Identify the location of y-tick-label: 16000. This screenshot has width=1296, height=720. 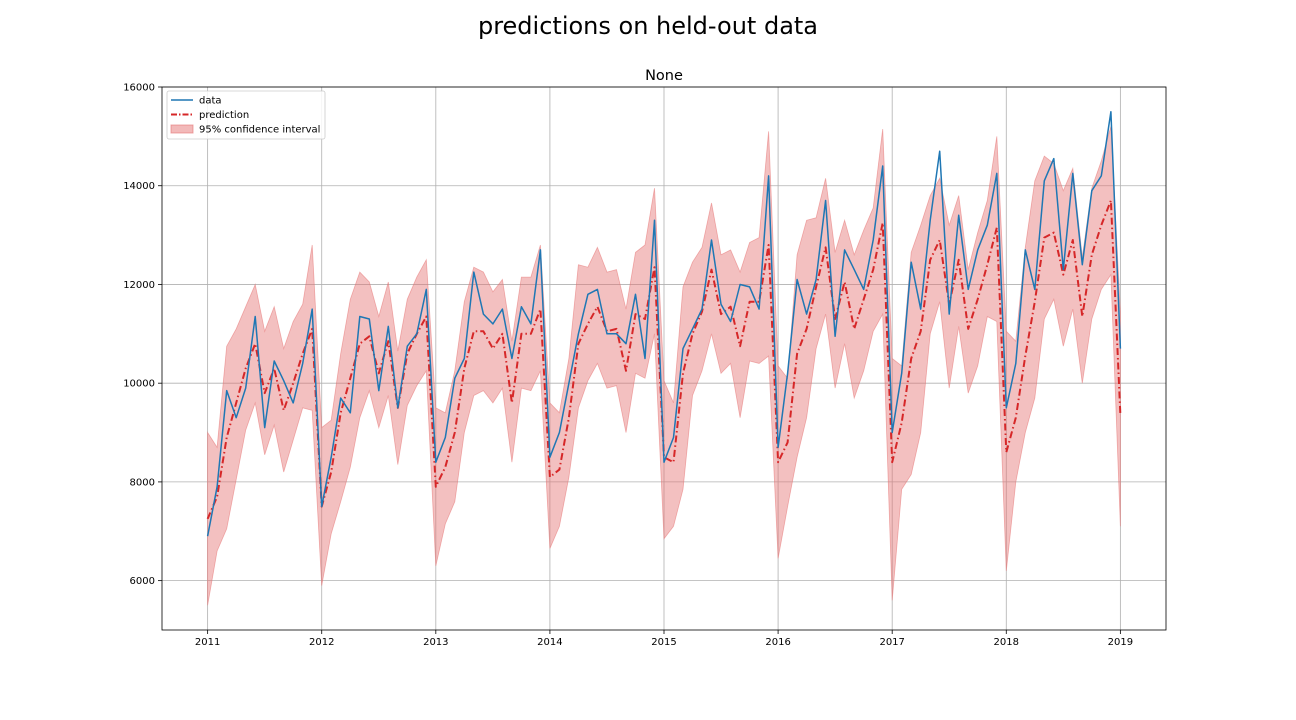
(139, 88).